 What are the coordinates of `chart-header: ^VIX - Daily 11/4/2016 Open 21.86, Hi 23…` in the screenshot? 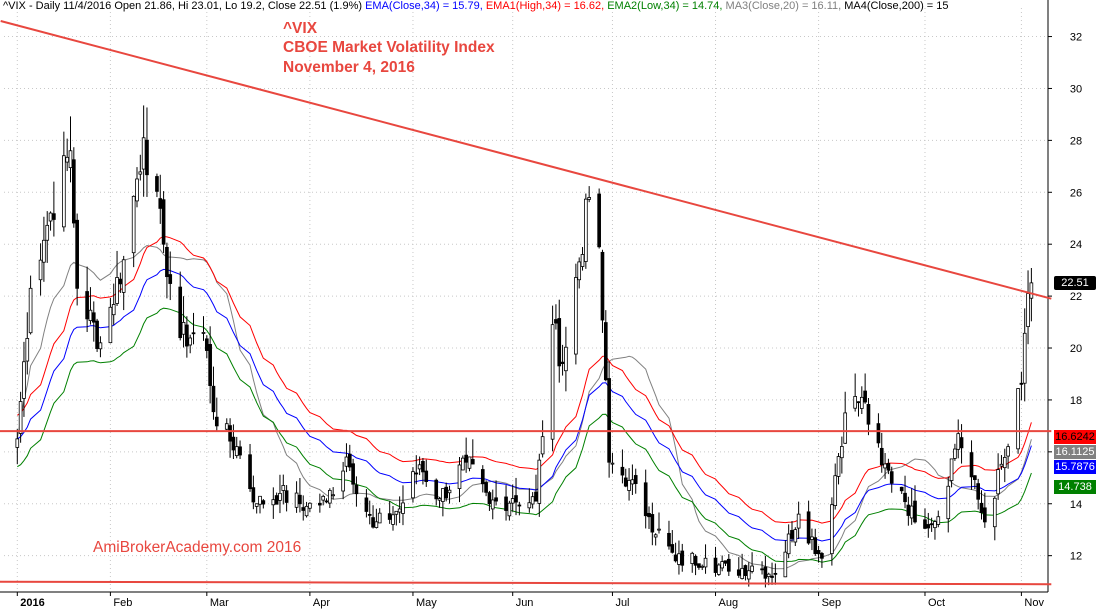 It's located at (476, 6).